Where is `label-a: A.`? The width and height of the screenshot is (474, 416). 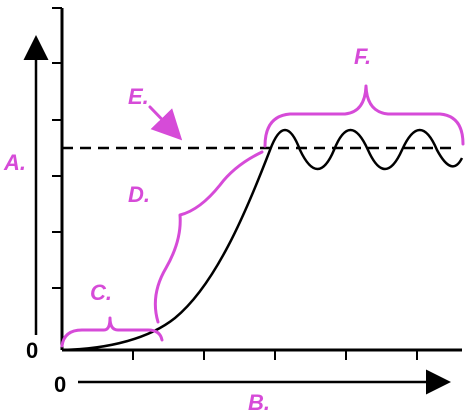 label-a: A. is located at coordinates (14, 162).